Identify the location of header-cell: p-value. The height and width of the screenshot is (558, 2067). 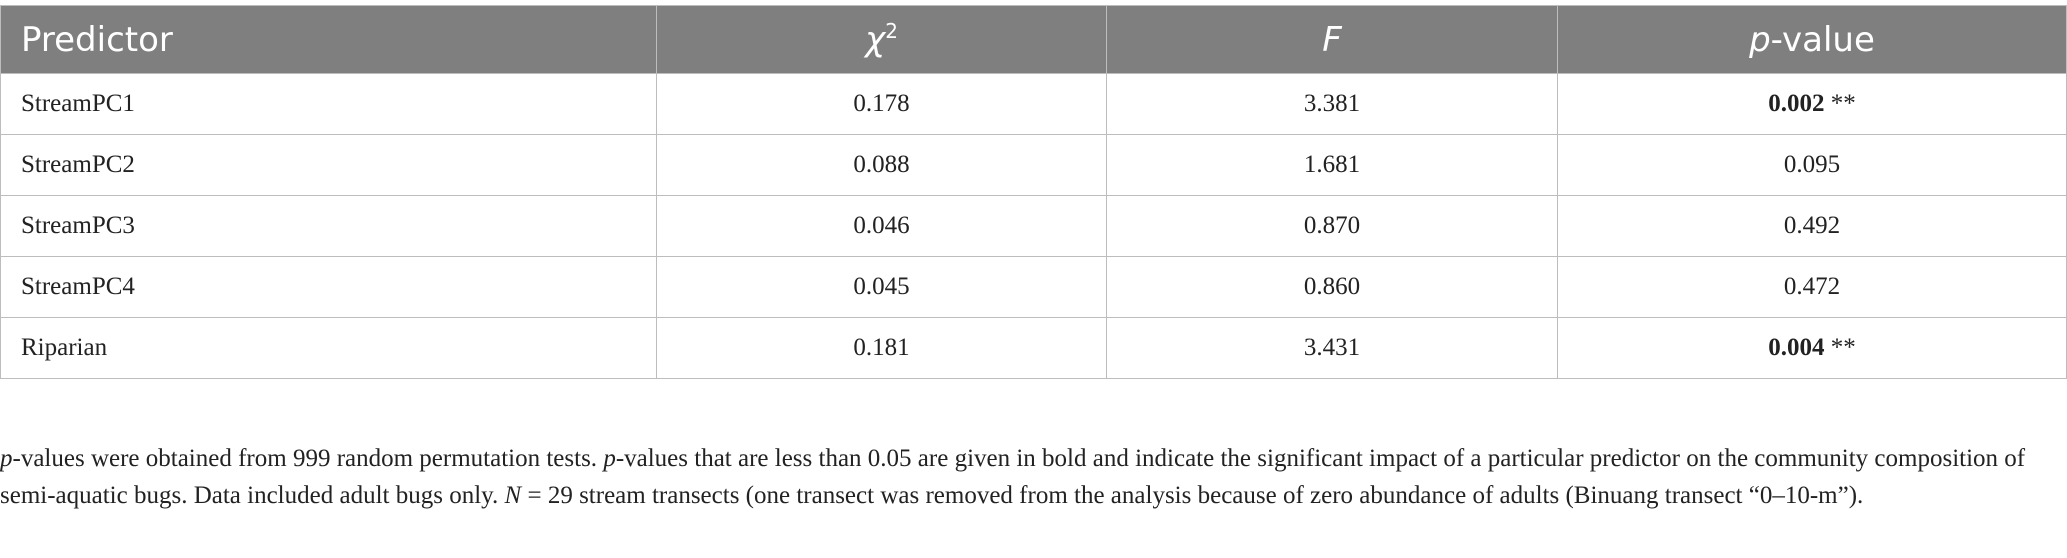
(1812, 39).